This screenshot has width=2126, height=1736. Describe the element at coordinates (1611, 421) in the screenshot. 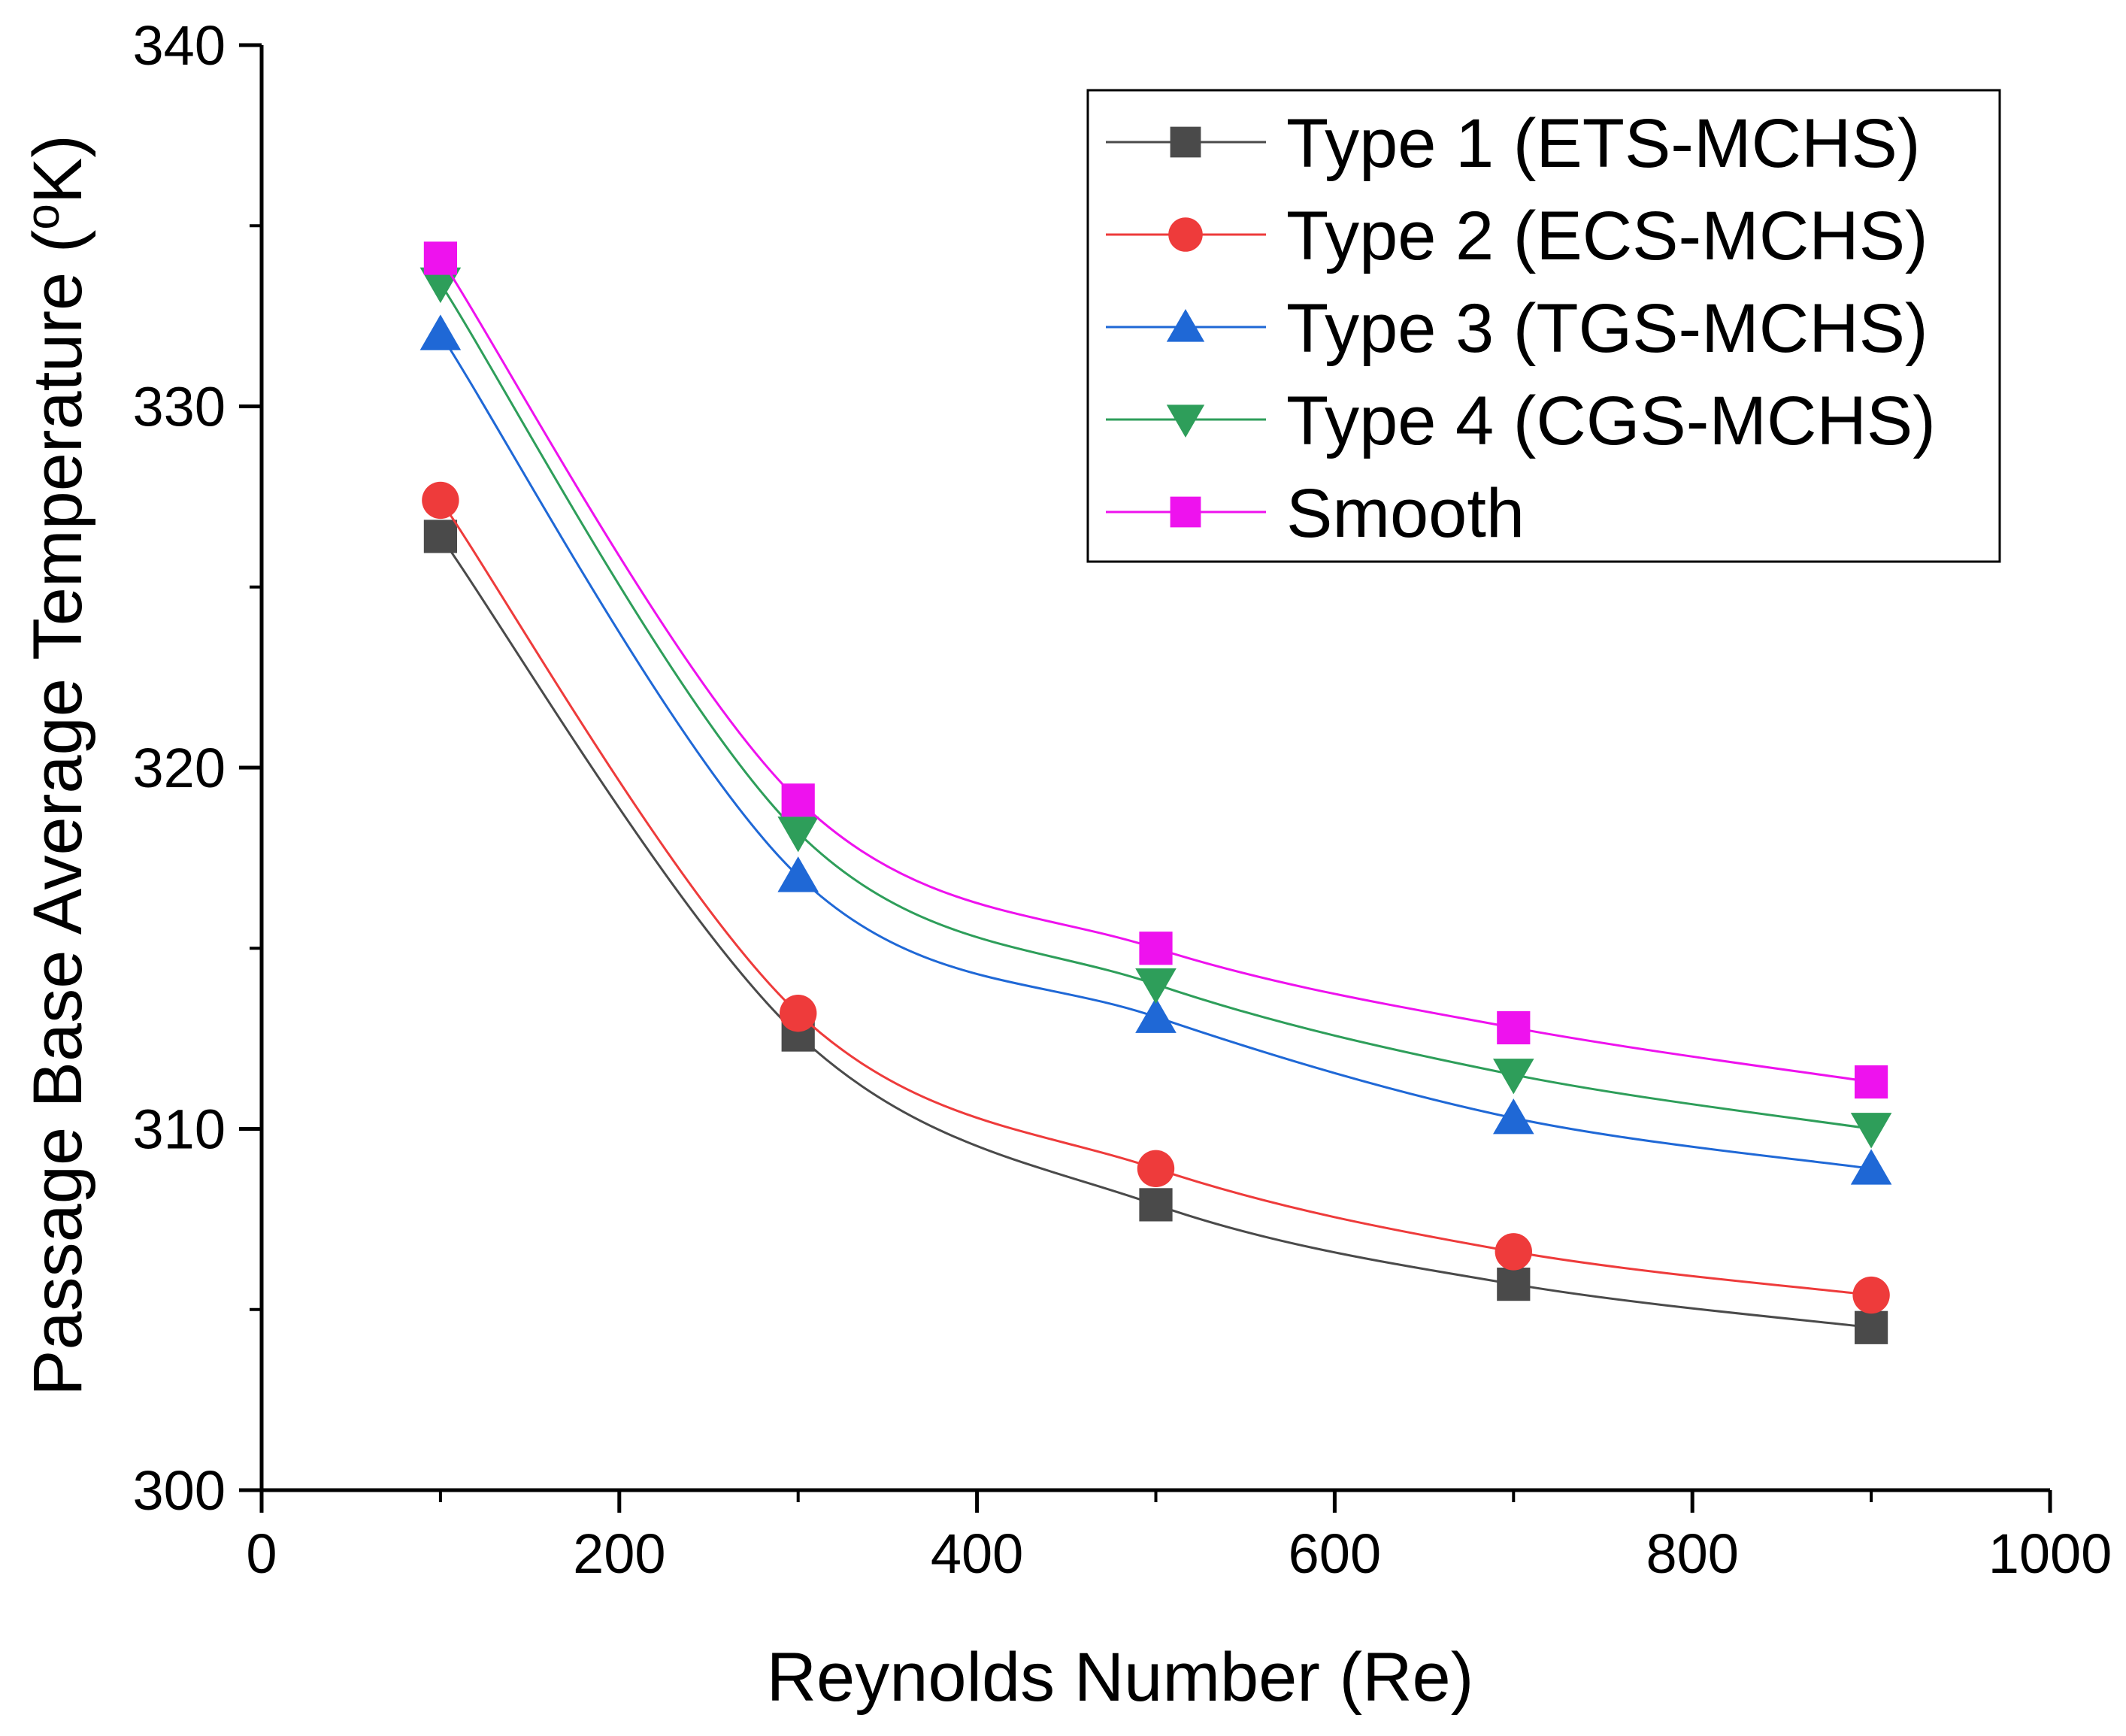

I see `legend-label: Type 4 (CGS-MCHS)` at that location.